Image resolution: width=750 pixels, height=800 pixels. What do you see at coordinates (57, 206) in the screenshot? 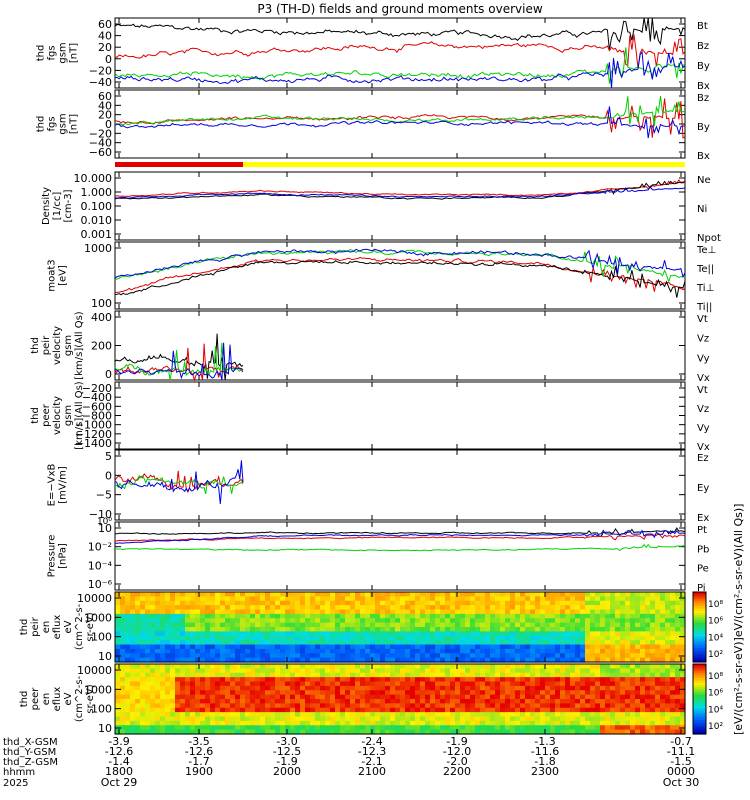
I see `y-axis-label: Density [1/cc] [cm-3]` at bounding box center [57, 206].